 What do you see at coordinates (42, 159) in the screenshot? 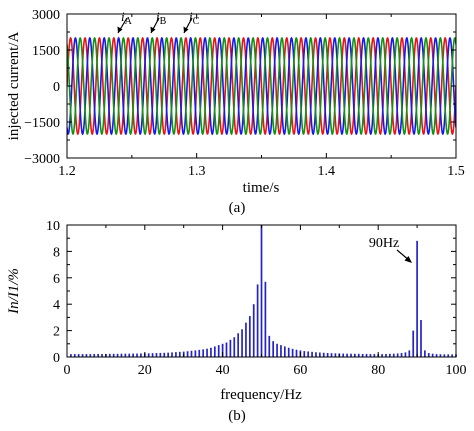
I see `y-tick-a-4: −3000` at bounding box center [42, 159].